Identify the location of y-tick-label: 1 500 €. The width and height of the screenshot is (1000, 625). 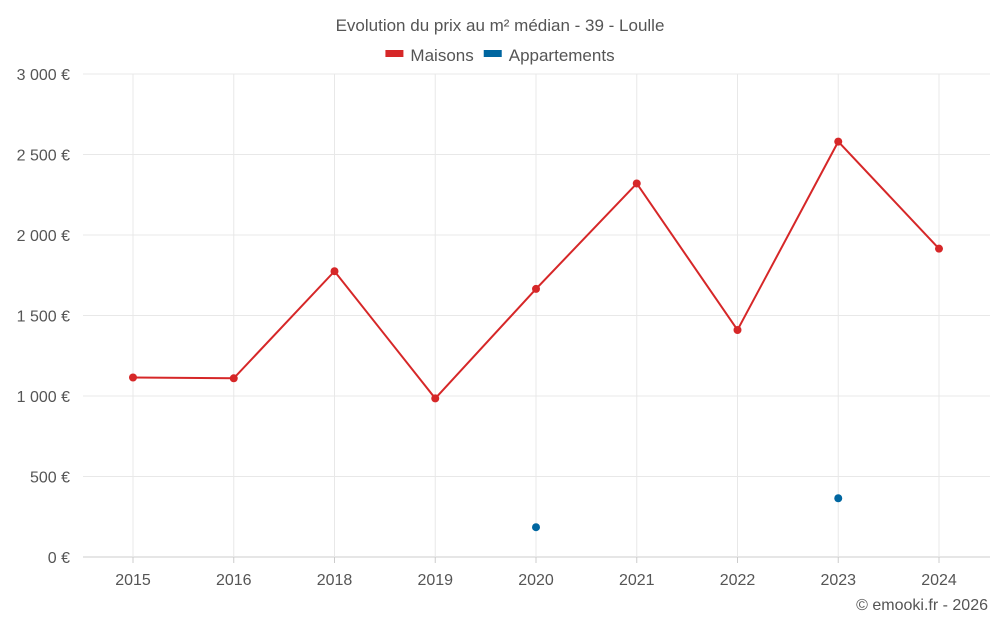
(43, 317).